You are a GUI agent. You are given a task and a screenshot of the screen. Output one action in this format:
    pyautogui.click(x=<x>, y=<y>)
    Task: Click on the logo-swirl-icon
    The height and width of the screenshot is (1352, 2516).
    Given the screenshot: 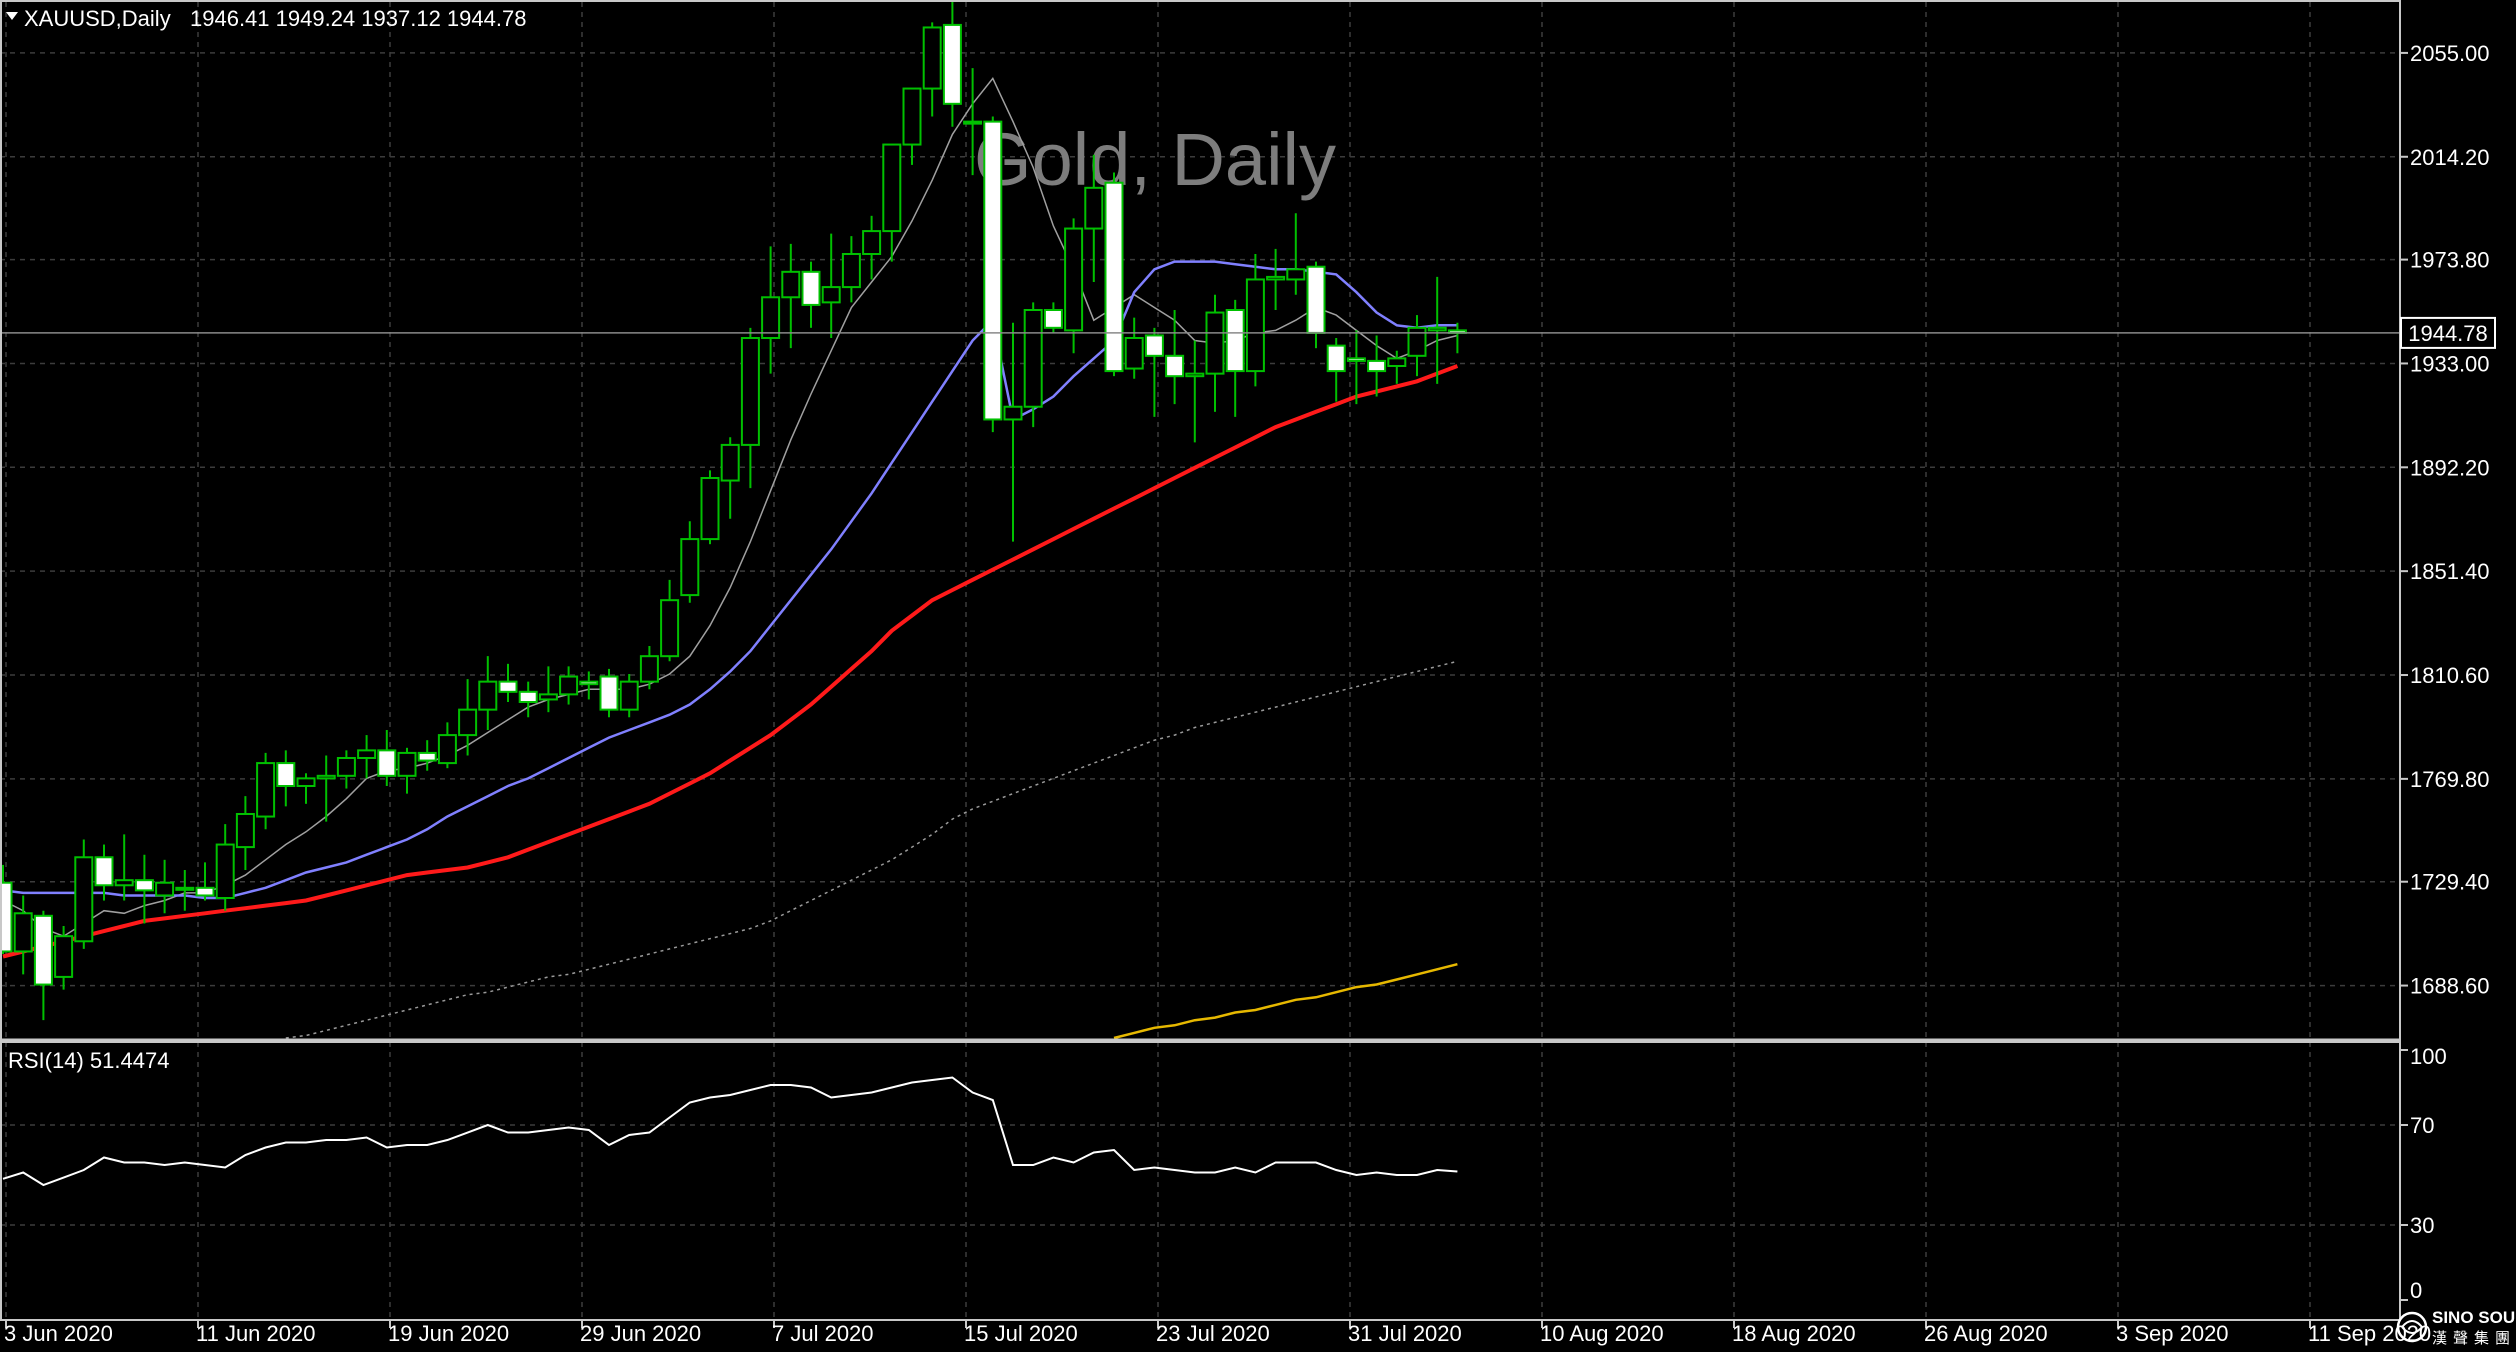 What is the action you would take?
    pyautogui.click(x=2412, y=1327)
    